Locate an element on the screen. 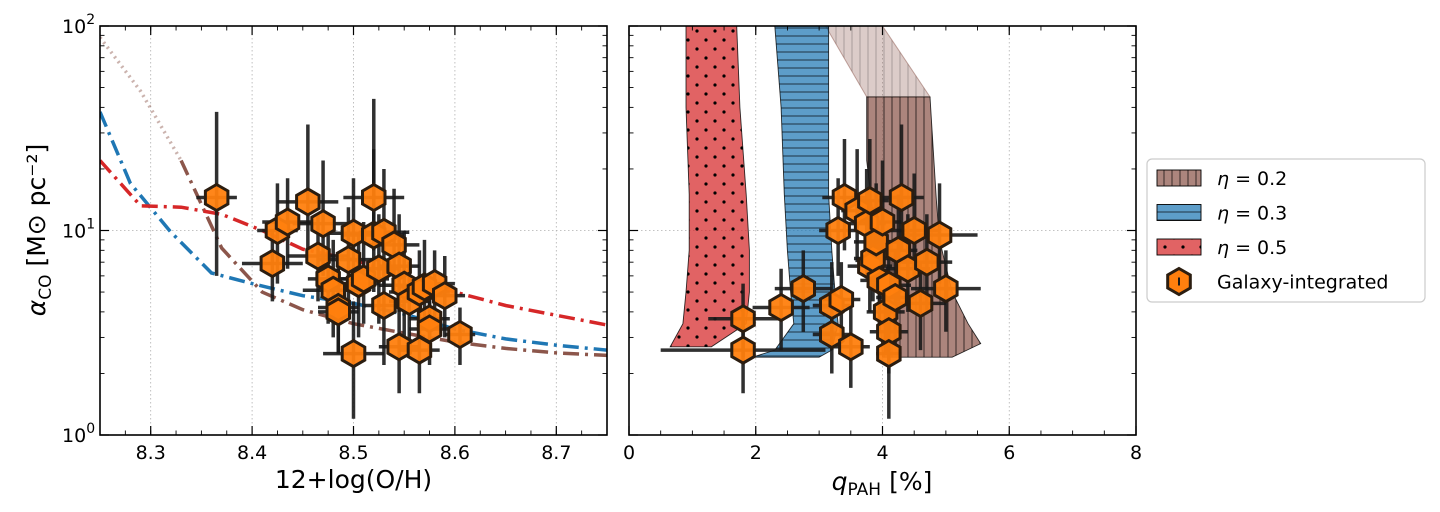 This screenshot has width=1440, height=512. y-label-units: [M⊙ pc⁻²] is located at coordinates (36, 205).